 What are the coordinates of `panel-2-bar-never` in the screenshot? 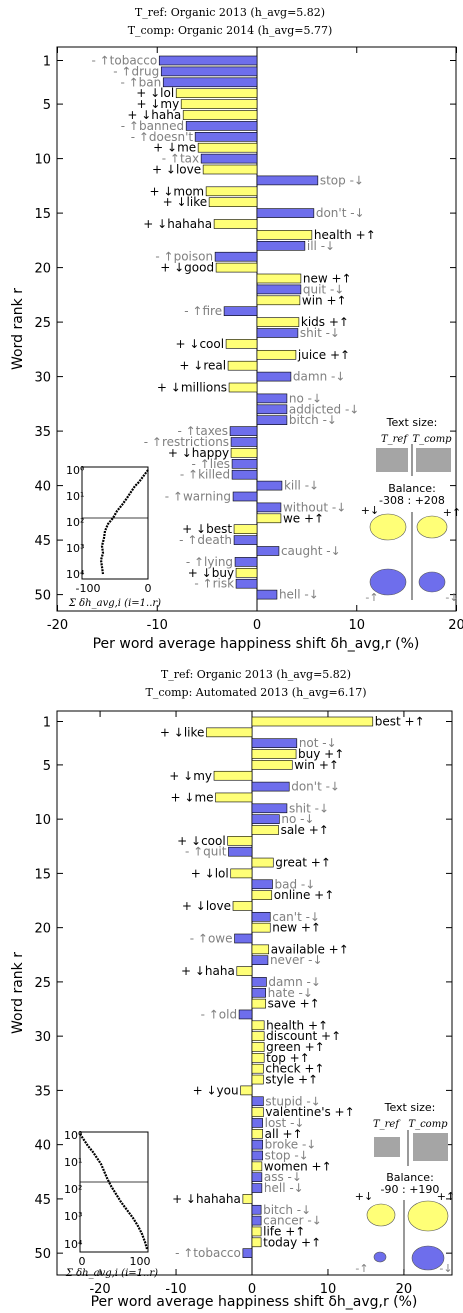 It's located at (260, 960).